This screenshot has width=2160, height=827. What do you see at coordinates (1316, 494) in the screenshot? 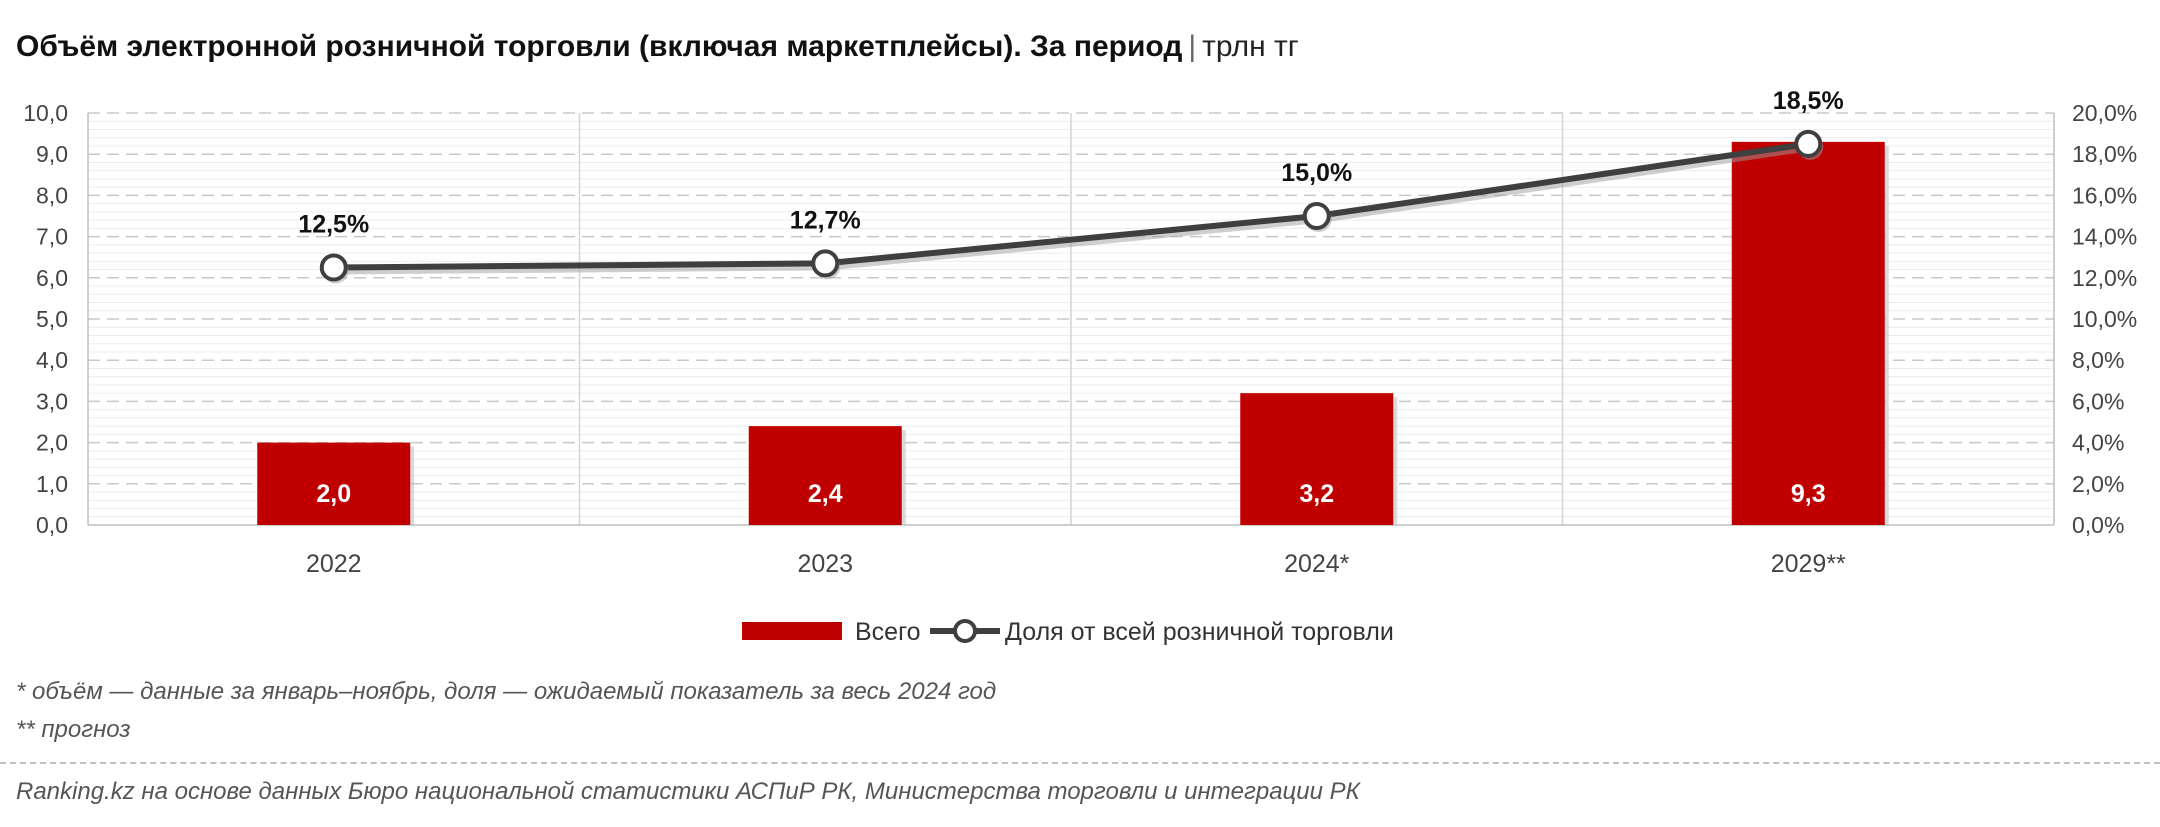
I see `bar-value-label: 3,2` at bounding box center [1316, 494].